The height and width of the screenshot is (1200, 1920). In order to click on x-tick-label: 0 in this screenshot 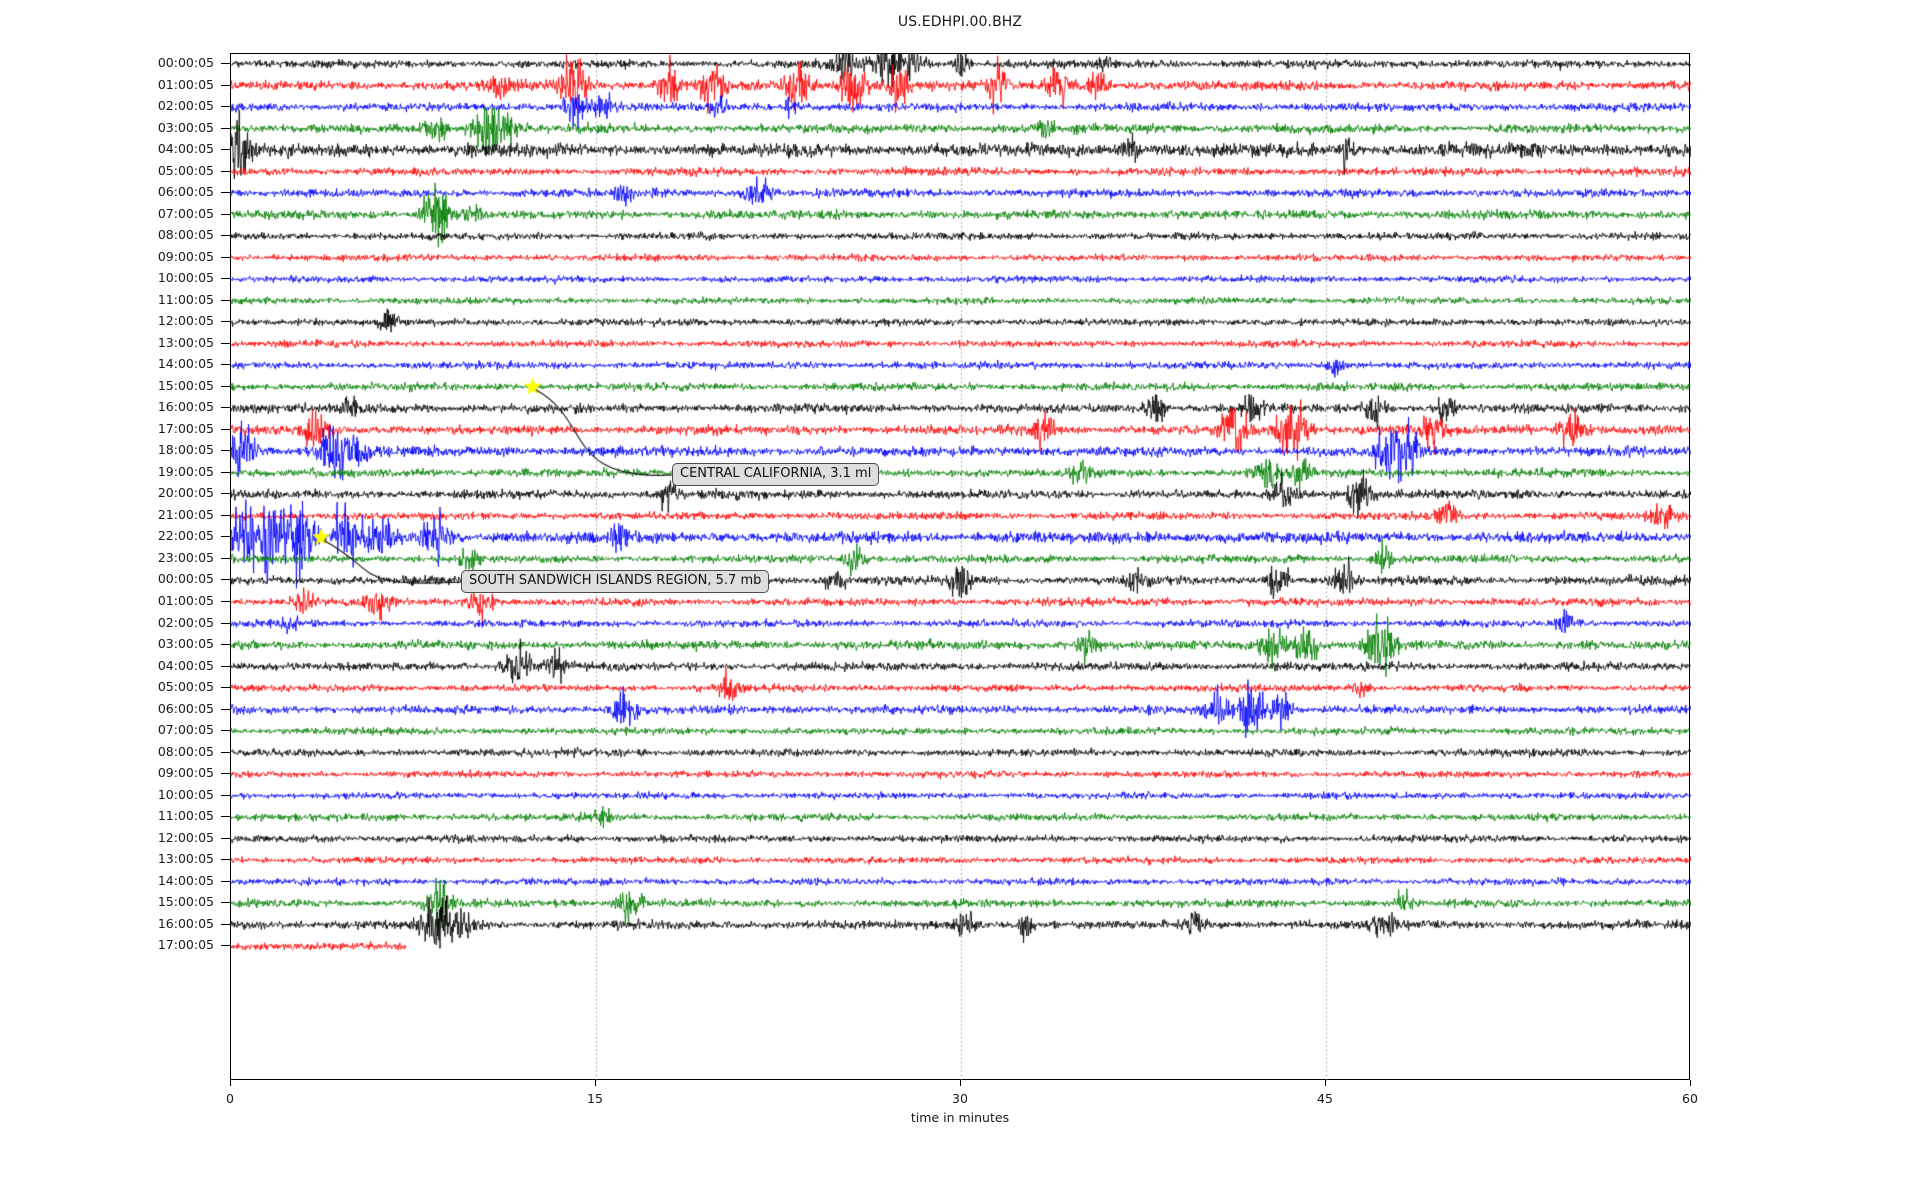, I will do `click(230, 1098)`.